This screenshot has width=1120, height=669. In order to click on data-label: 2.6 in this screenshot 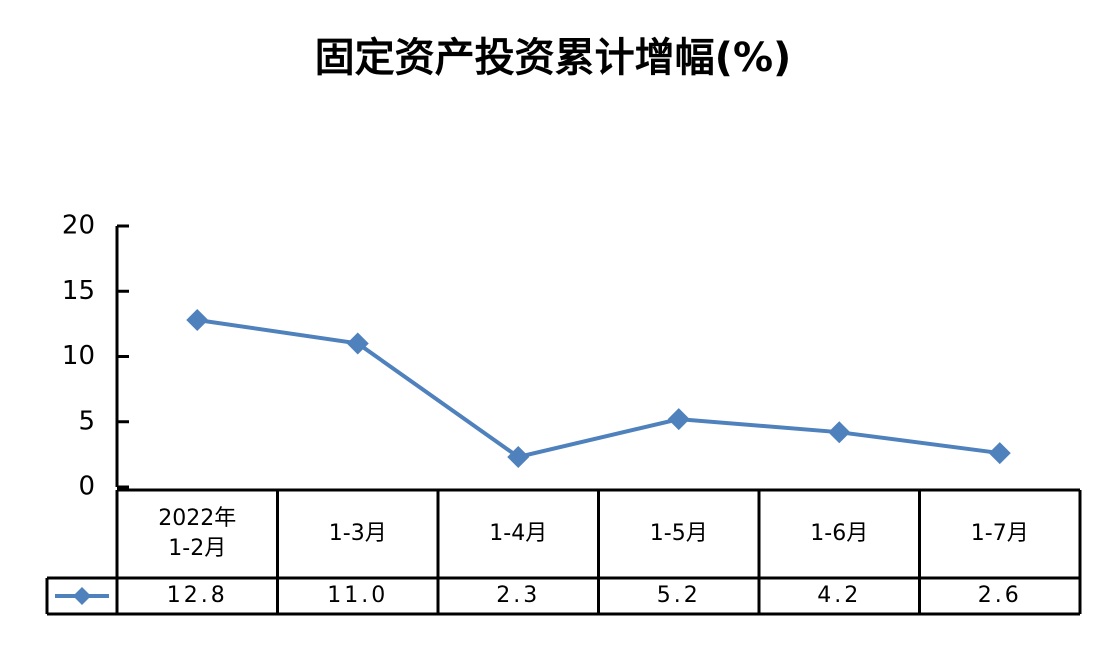, I will do `click(999, 595)`.